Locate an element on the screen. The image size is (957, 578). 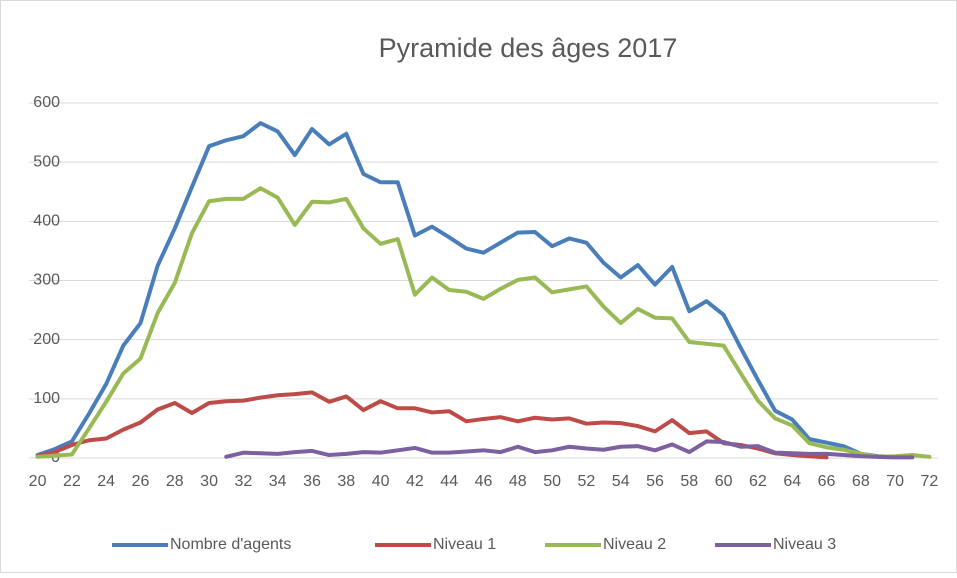
x-tick-label: 28 is located at coordinates (175, 481).